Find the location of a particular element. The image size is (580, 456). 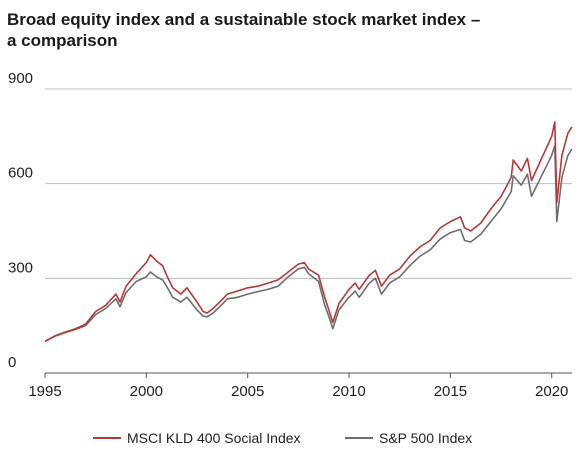

chart-title-line-2: a comparison is located at coordinates (62, 40).